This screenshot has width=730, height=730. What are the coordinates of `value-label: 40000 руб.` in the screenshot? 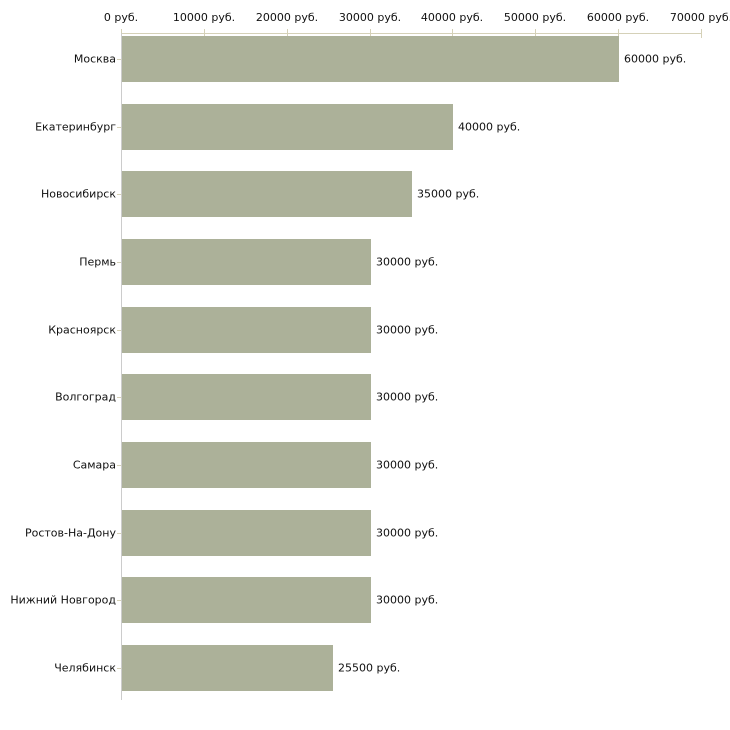 It's located at (489, 127).